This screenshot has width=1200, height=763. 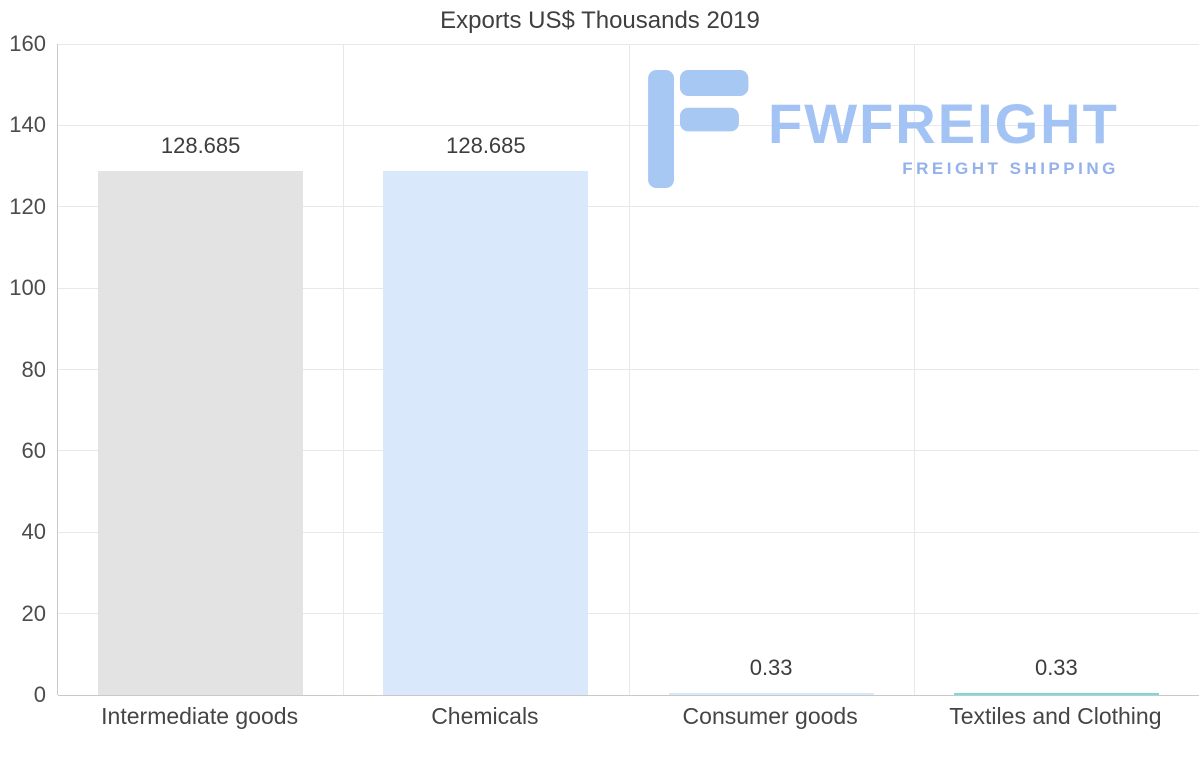 I want to click on watermark: FWFREIGHT FREIGHT SHIPPING, so click(x=883, y=129).